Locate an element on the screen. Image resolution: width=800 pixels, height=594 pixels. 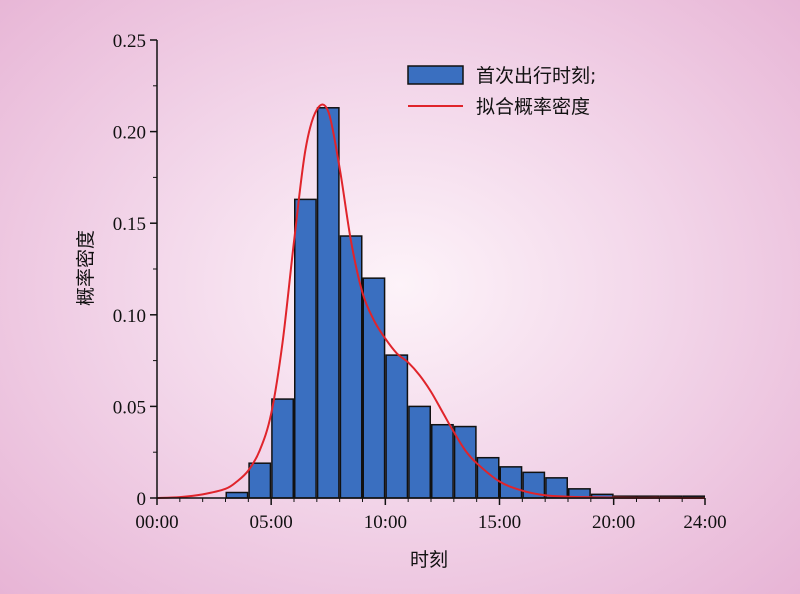
x-tick-label: 10:00 is located at coordinates (385, 522).